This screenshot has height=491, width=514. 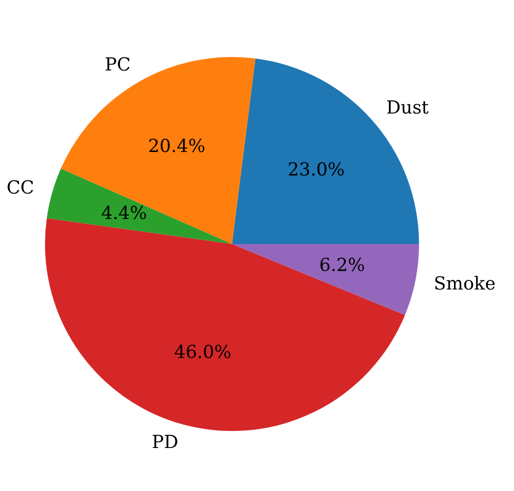 What do you see at coordinates (165, 443) in the screenshot?
I see `slice-label: PD` at bounding box center [165, 443].